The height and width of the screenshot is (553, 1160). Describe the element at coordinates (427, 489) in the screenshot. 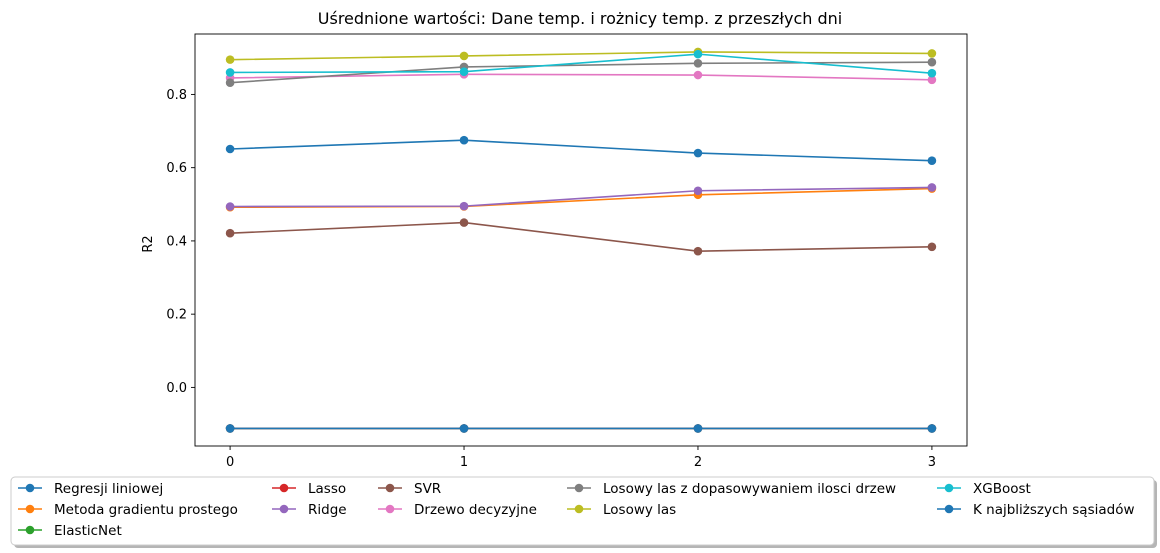

I see `legend-label-5: SVR` at that location.